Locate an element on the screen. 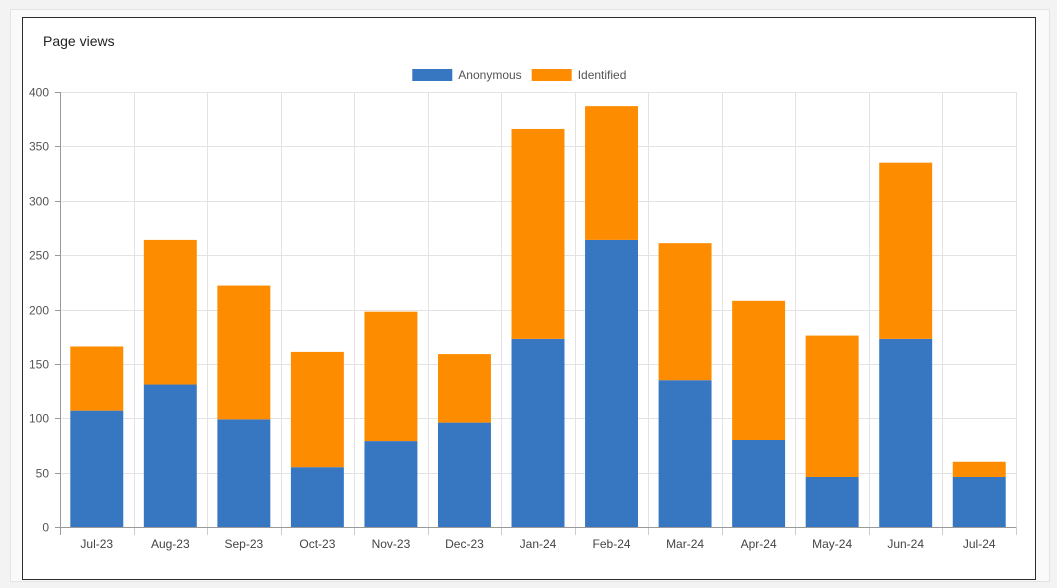 This screenshot has height=588, width=1057. x-tick-label: Jun-24 is located at coordinates (905, 544).